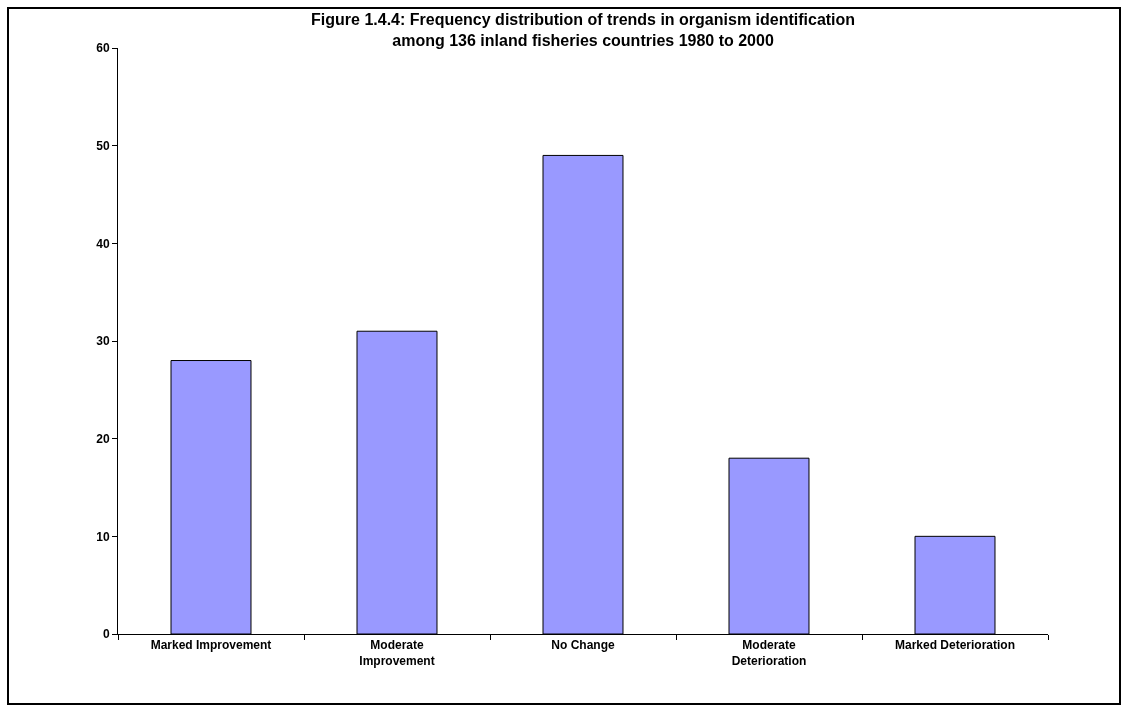 The width and height of the screenshot is (1130, 712). What do you see at coordinates (103, 341) in the screenshot?
I see `y-tick-label: 30` at bounding box center [103, 341].